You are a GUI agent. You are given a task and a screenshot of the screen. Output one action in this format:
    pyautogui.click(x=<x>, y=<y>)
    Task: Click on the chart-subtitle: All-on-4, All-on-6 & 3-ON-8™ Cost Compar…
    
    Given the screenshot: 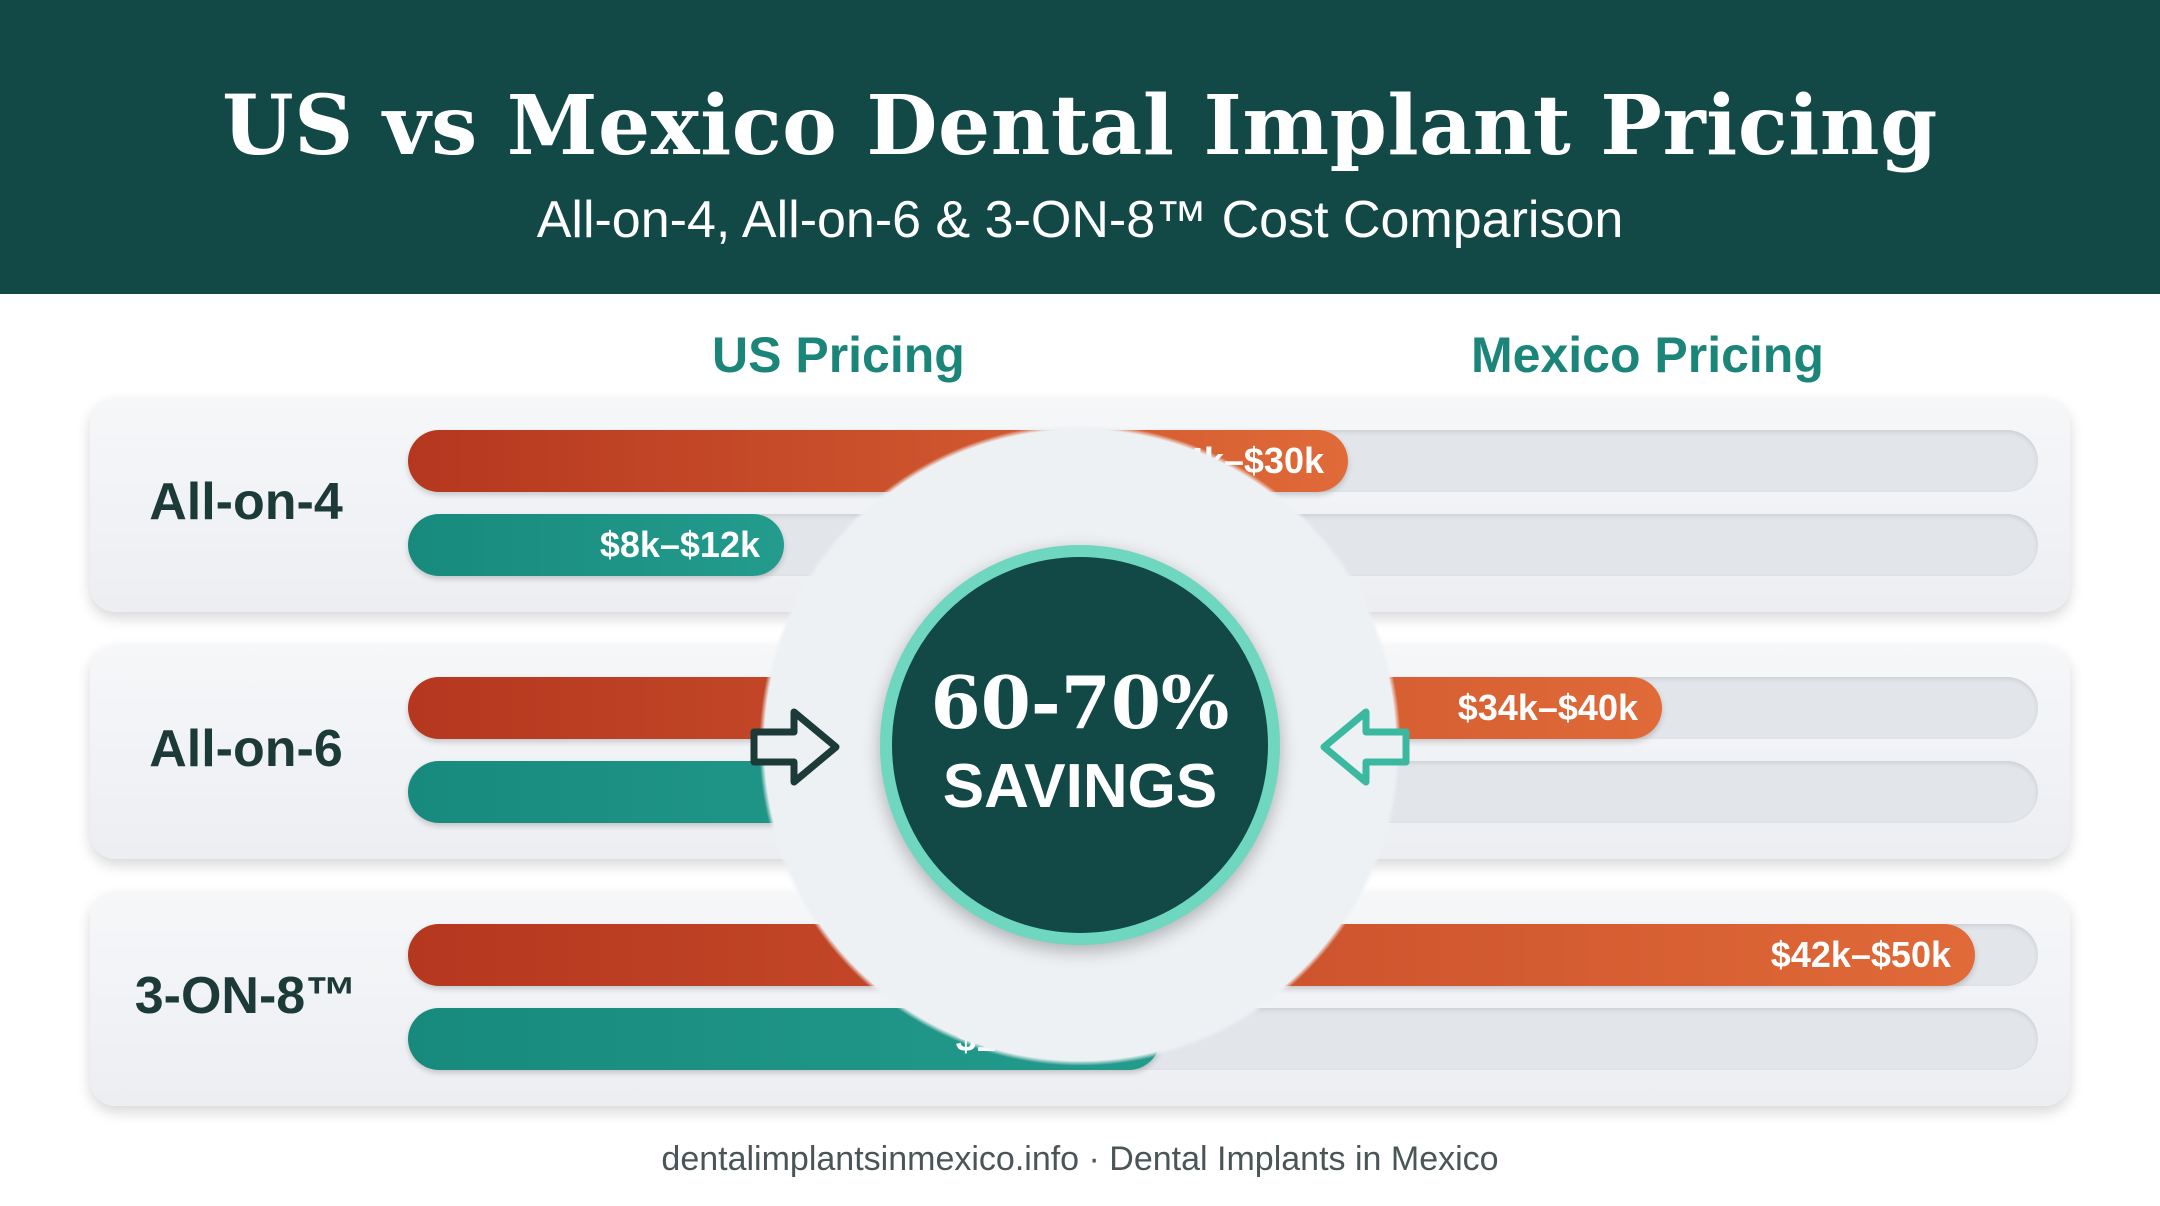 What is the action you would take?
    pyautogui.click(x=1080, y=220)
    